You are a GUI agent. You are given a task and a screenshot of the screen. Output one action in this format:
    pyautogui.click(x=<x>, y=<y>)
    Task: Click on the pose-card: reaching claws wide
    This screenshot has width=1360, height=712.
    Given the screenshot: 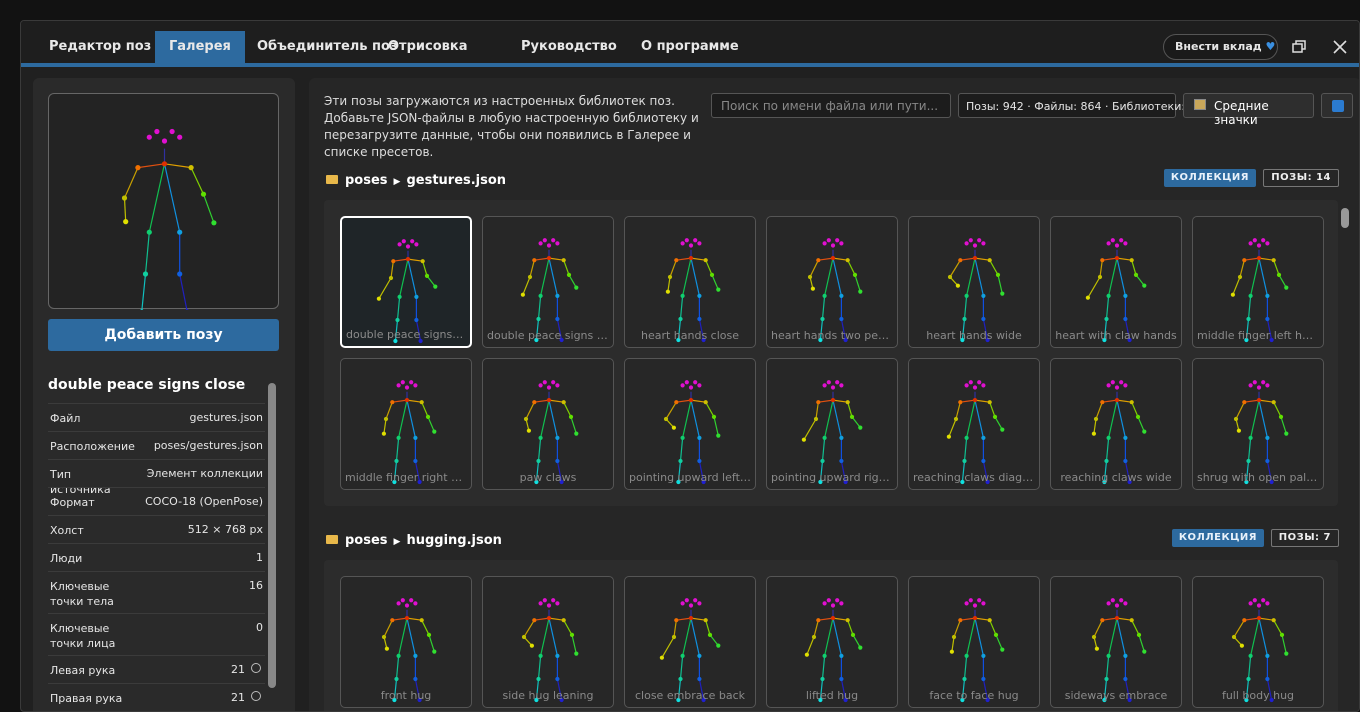 What is the action you would take?
    pyautogui.click(x=1116, y=424)
    